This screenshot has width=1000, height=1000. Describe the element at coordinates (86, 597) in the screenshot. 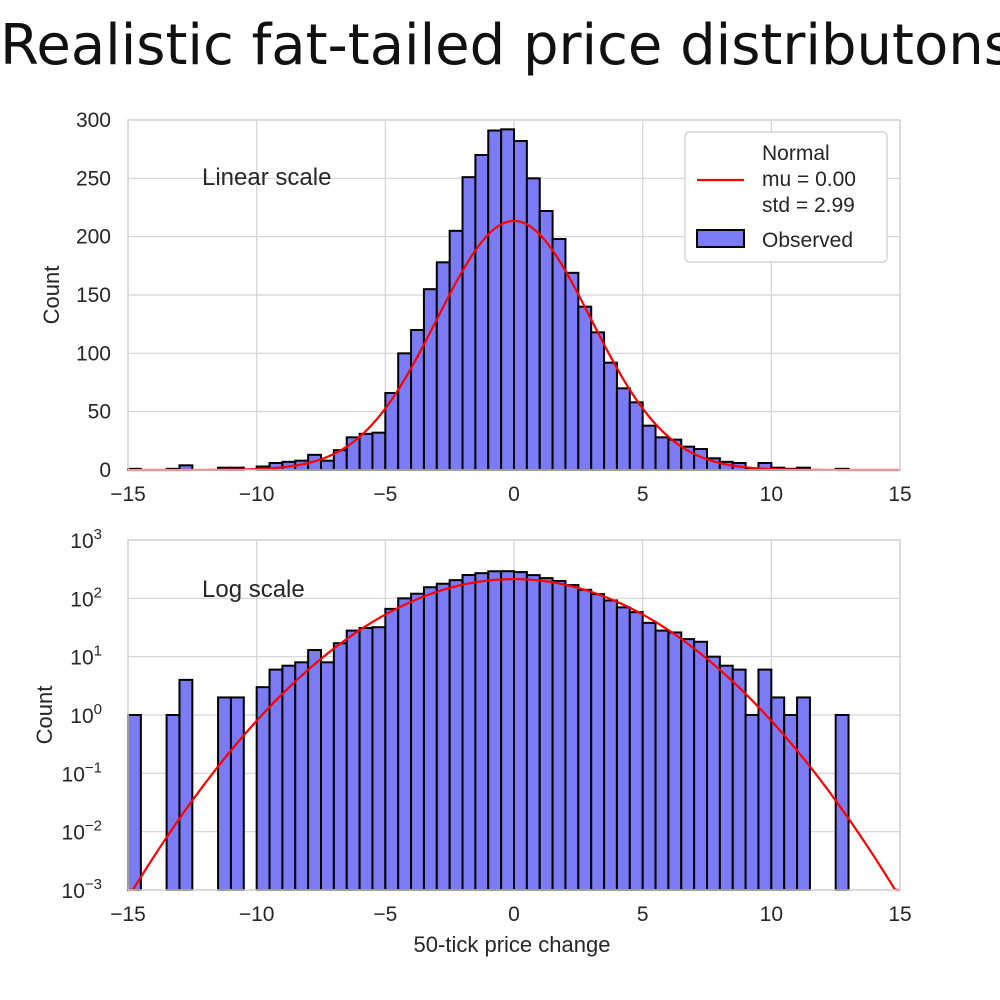

I see `y-tick-label: 102` at that location.